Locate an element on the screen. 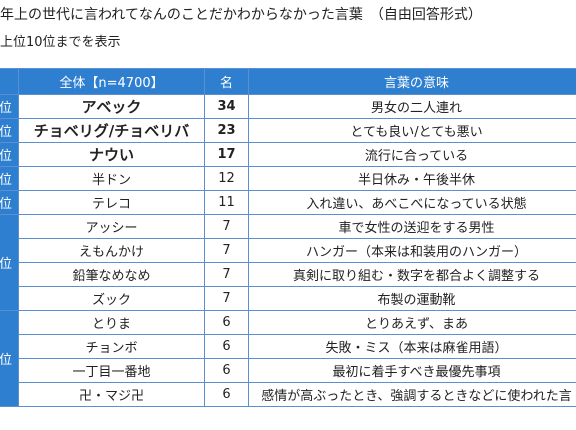 This screenshot has width=576, height=430. table-row: チョンボ 6 失敗・ミス（本来は麻雀用語） is located at coordinates (288, 346).